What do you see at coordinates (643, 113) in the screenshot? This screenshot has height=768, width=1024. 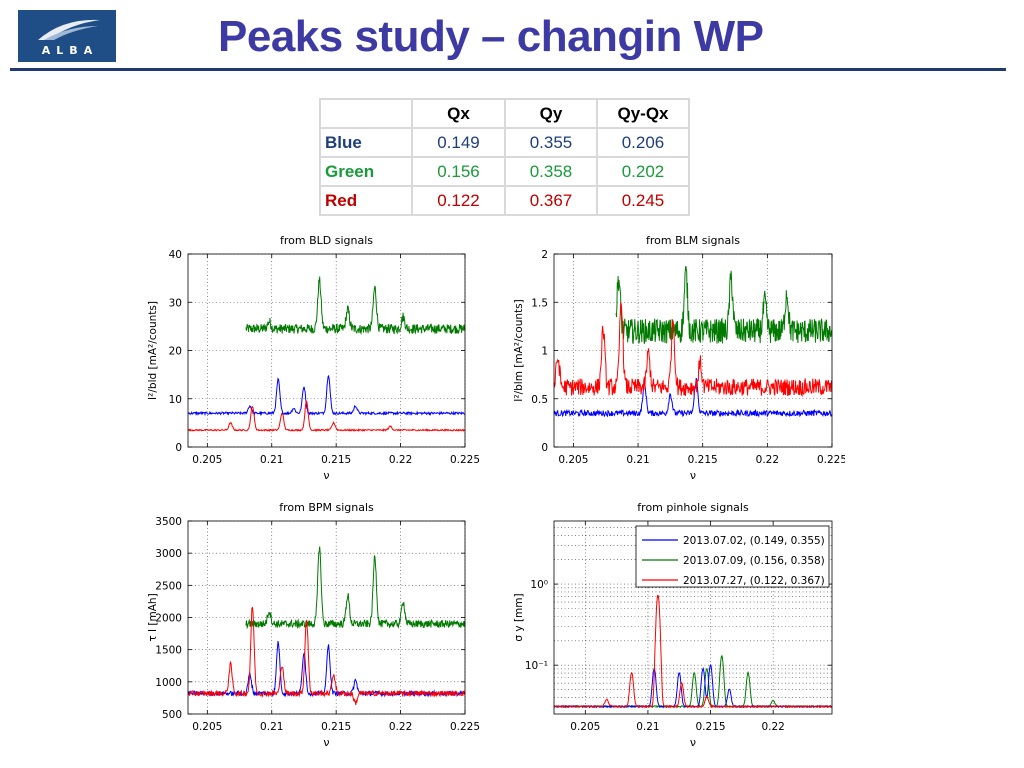 I see `column-header: Qy-Qx` at bounding box center [643, 113].